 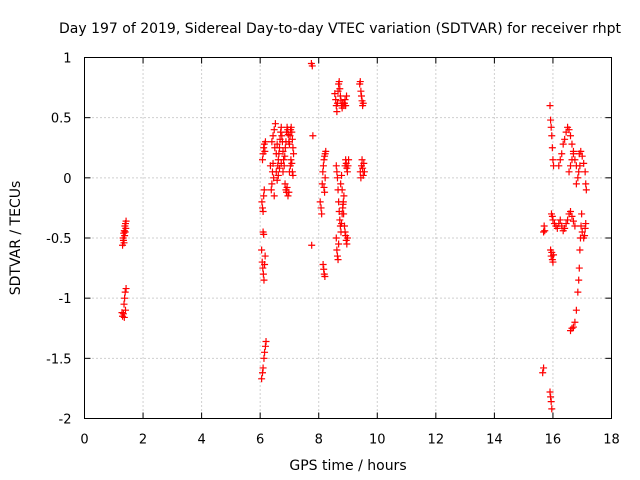 What do you see at coordinates (65, 299) in the screenshot?
I see `y-tick-label: -1` at bounding box center [65, 299].